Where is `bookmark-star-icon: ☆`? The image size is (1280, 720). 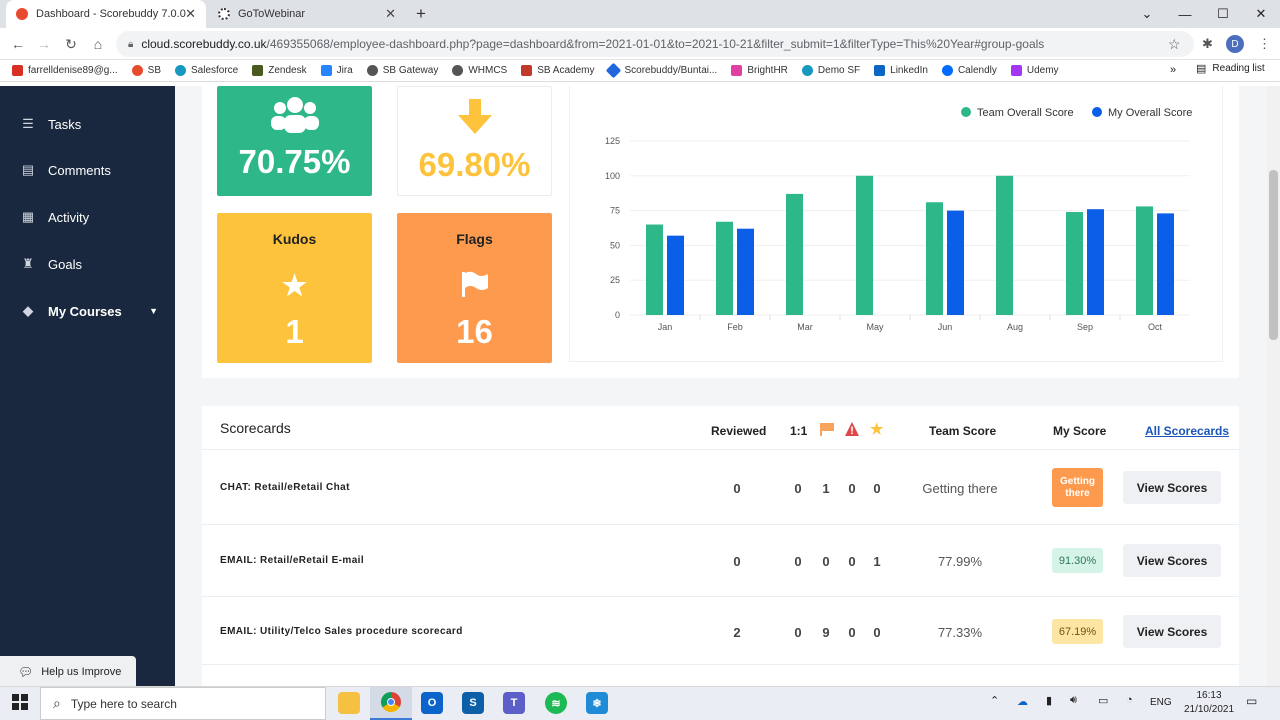
bookmark-star-icon: ☆ is located at coordinates (1174, 44).